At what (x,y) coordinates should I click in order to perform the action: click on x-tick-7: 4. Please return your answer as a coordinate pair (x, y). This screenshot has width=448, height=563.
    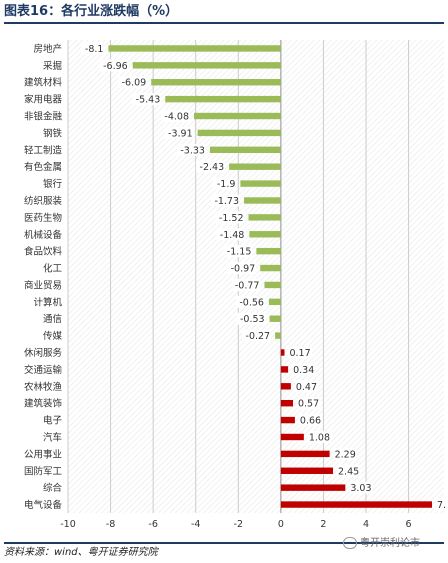
    Looking at the image, I should click on (366, 524).